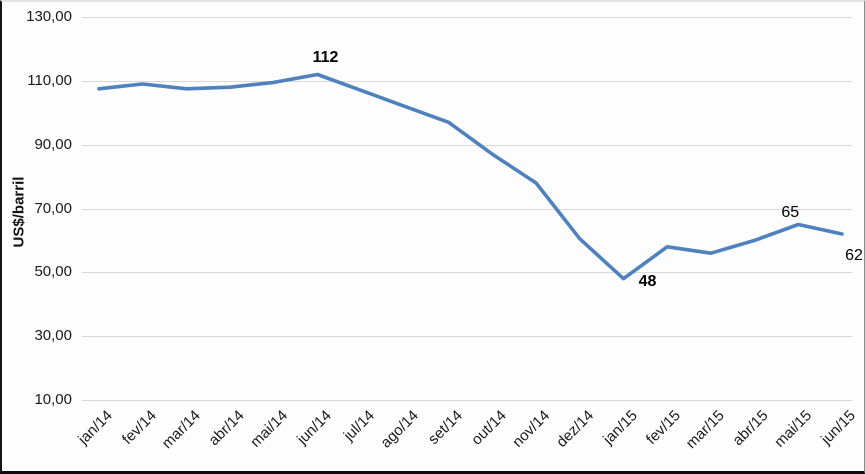  I want to click on data-label: 48, so click(647, 281).